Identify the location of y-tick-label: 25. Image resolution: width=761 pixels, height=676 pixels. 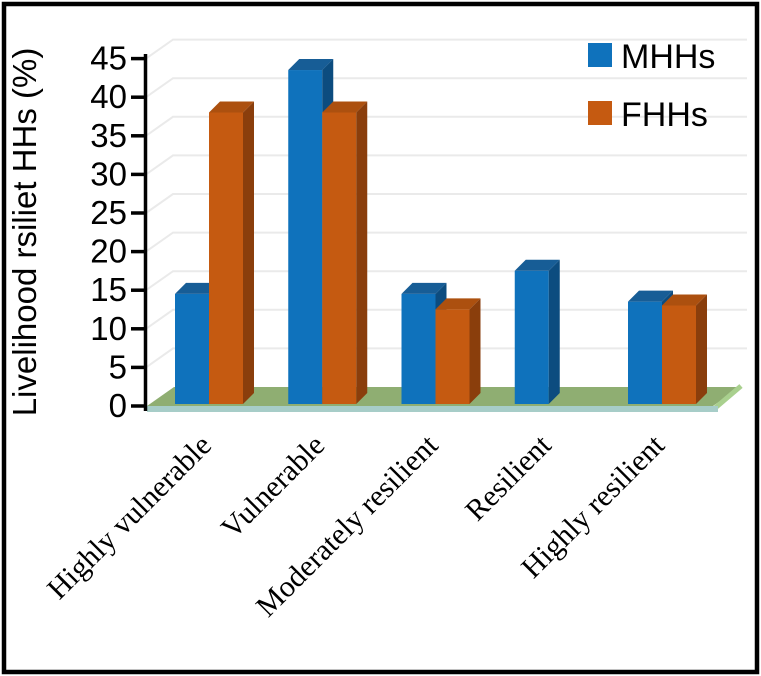
(108, 212).